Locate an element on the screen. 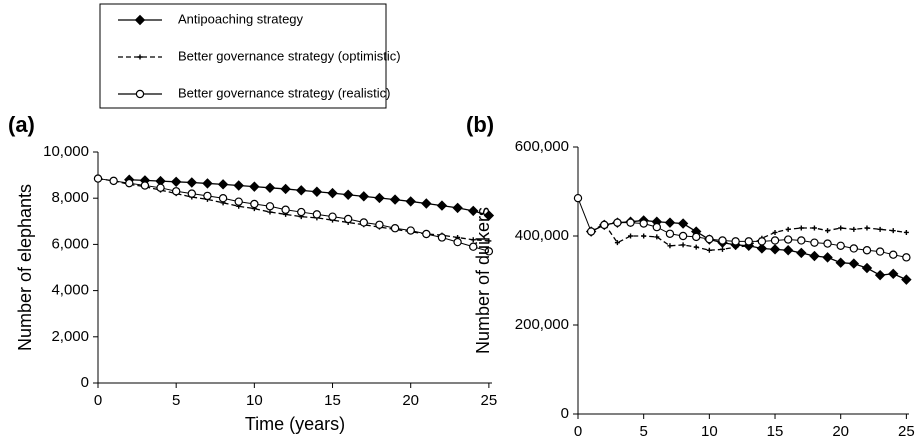 The image size is (923, 447). y-axis-title: Number of duikers is located at coordinates (483, 280).